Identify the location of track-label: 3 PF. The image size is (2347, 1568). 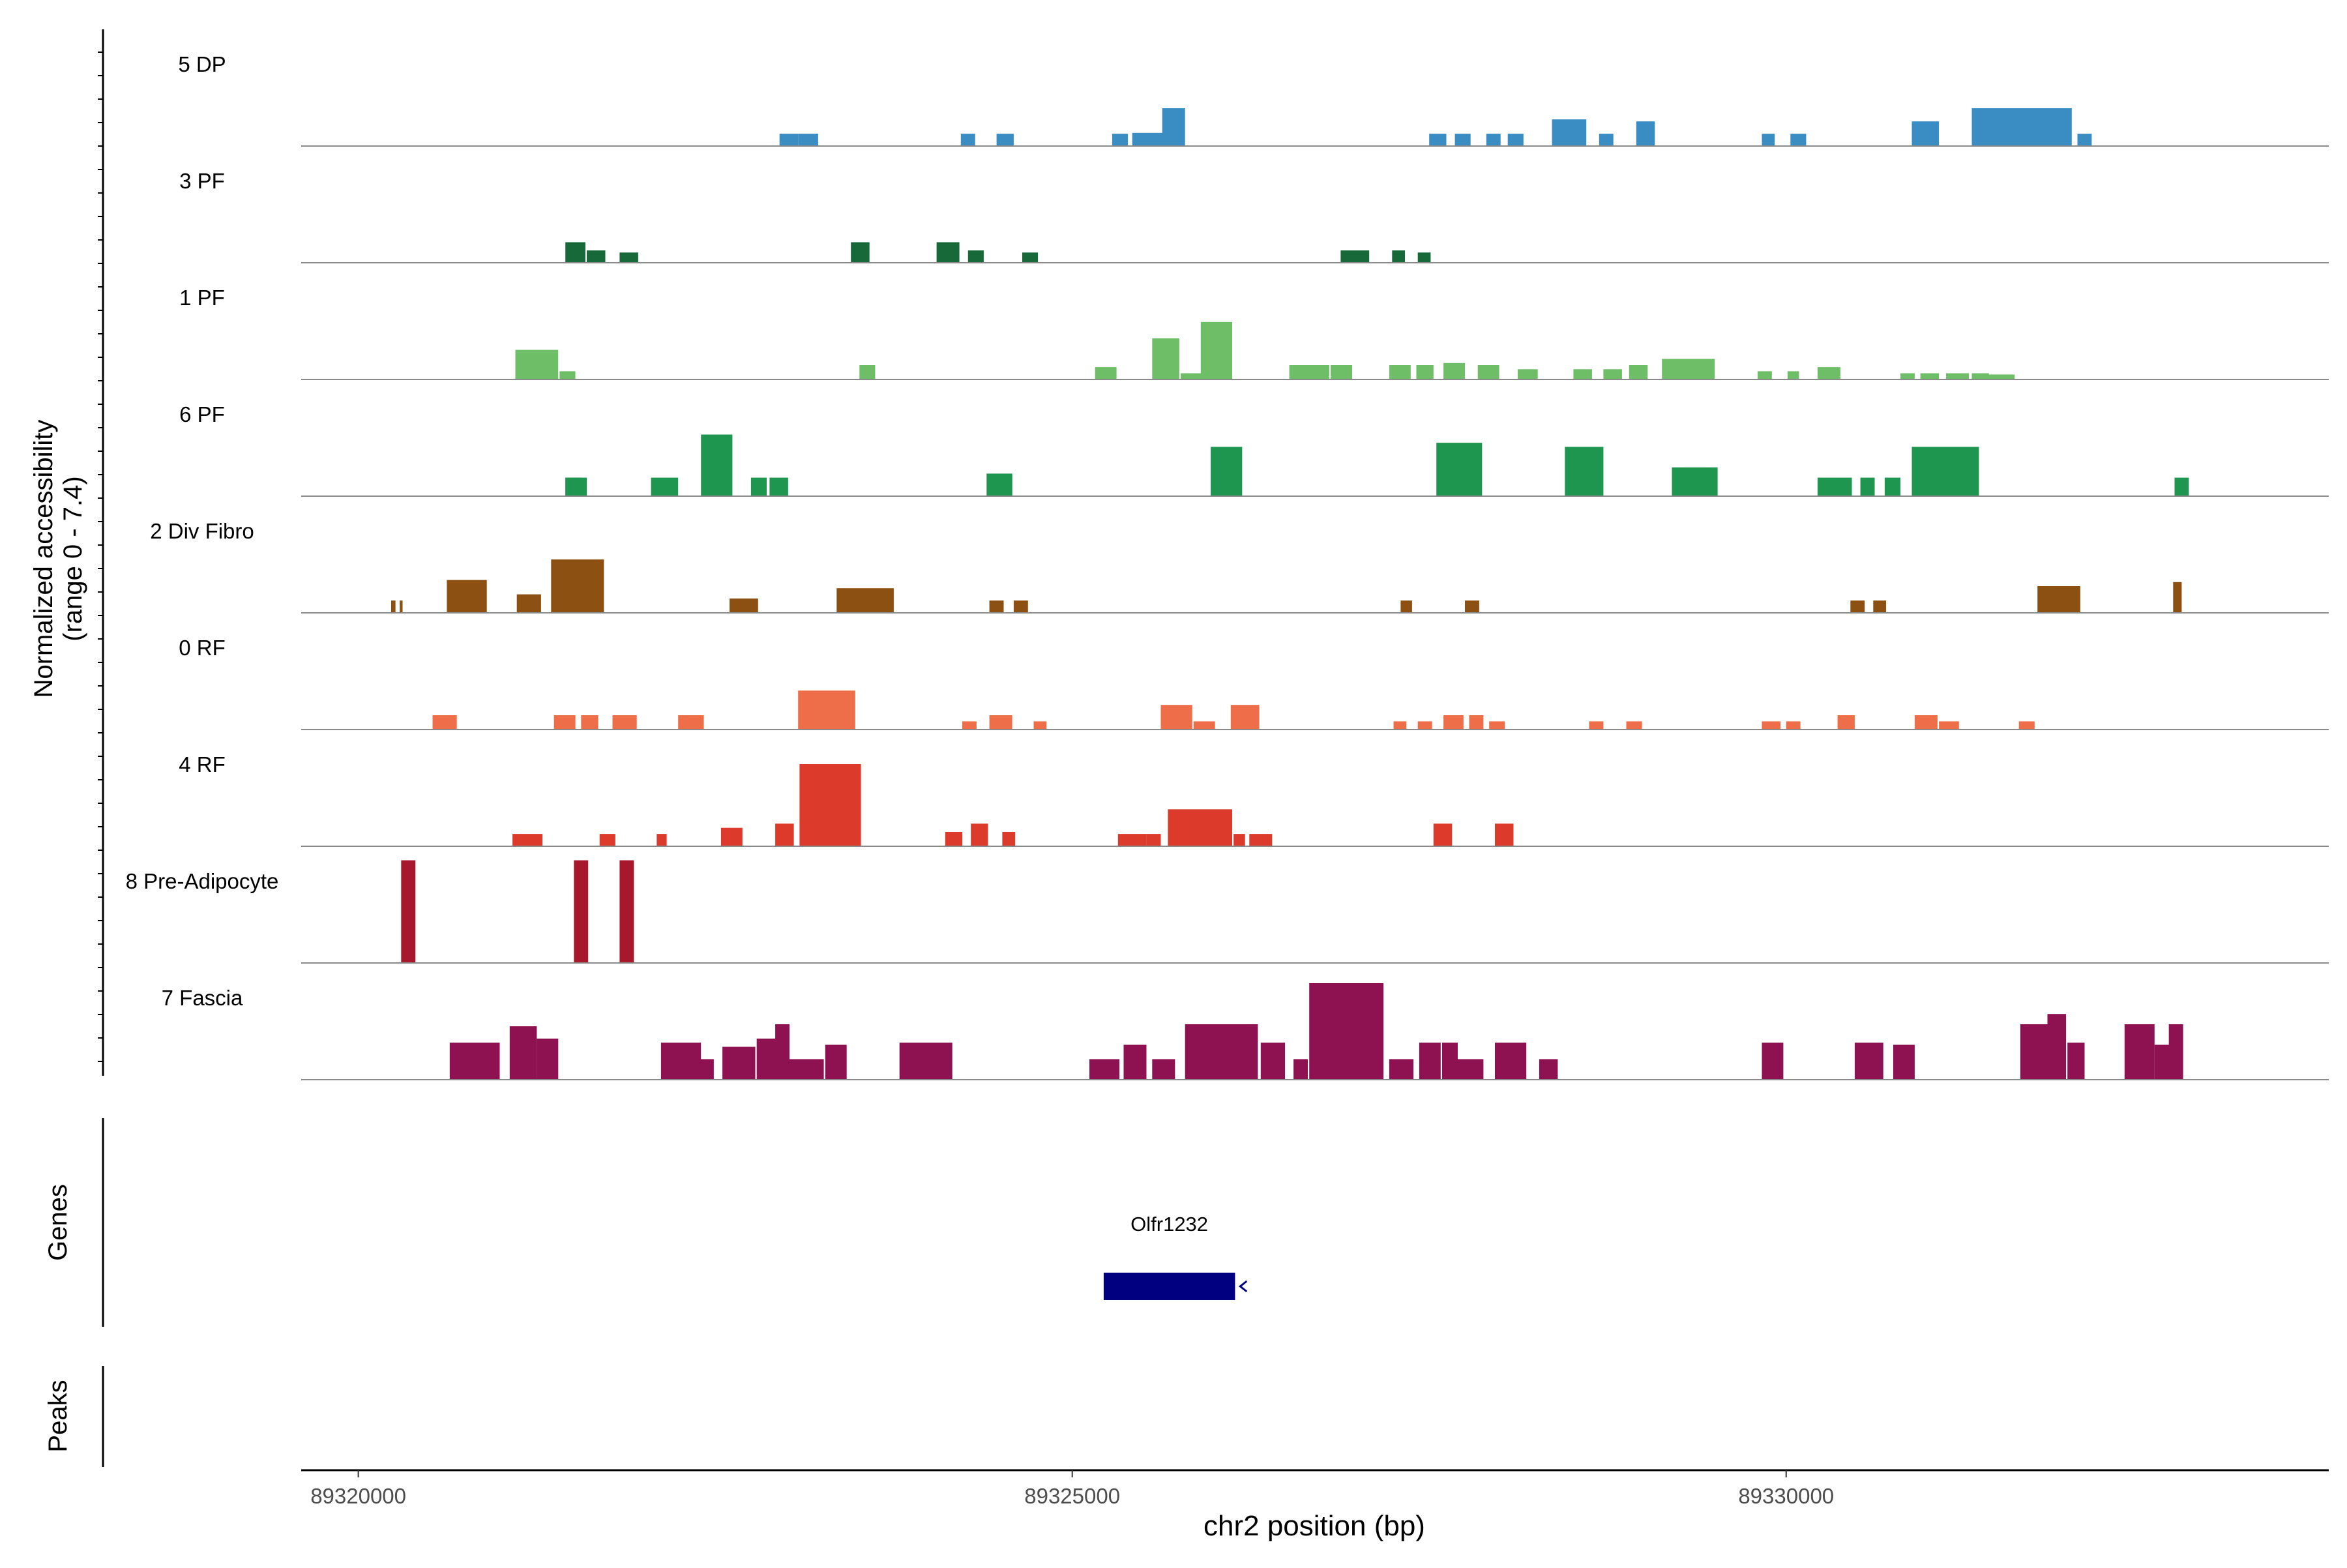
(202, 181).